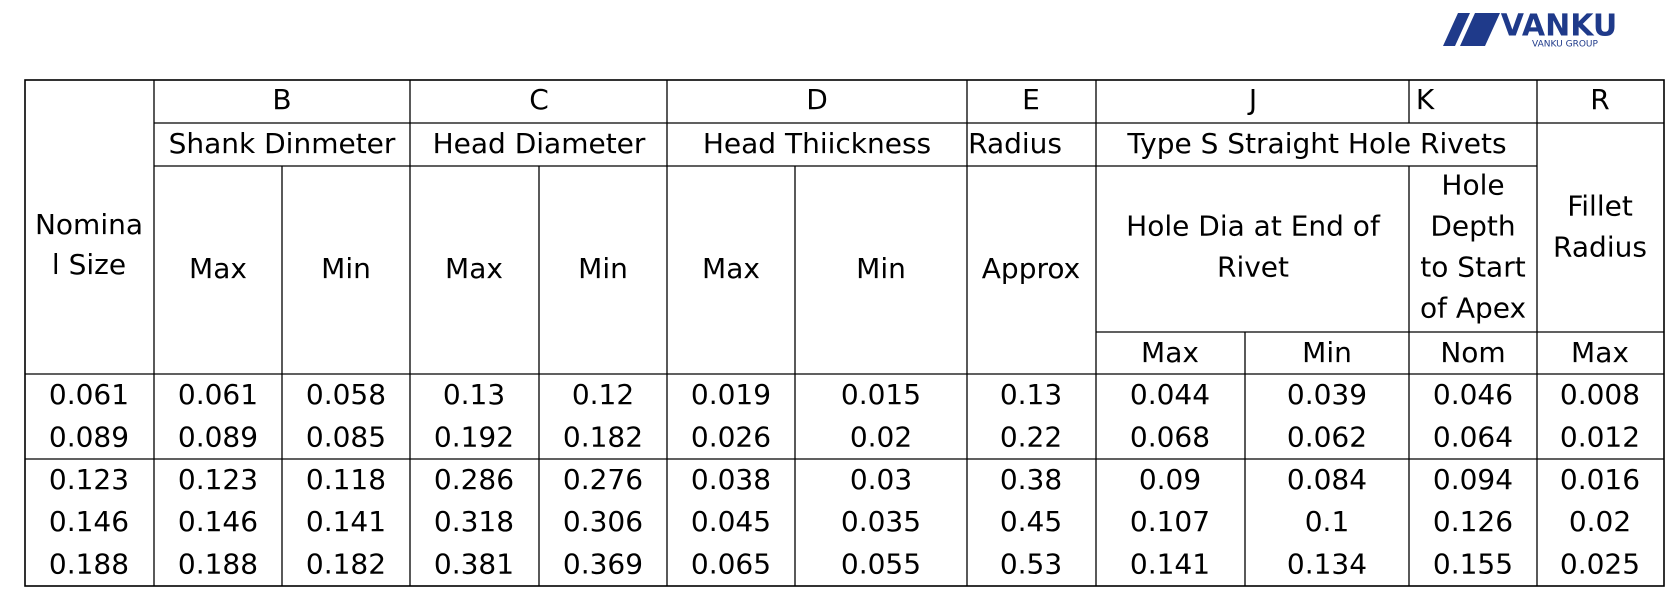 This screenshot has width=1676, height=607. What do you see at coordinates (1327, 521) in the screenshot?
I see `cell: 0.1` at bounding box center [1327, 521].